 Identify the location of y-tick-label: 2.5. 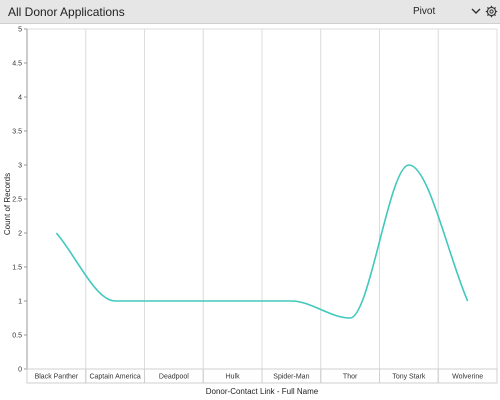
(17, 200).